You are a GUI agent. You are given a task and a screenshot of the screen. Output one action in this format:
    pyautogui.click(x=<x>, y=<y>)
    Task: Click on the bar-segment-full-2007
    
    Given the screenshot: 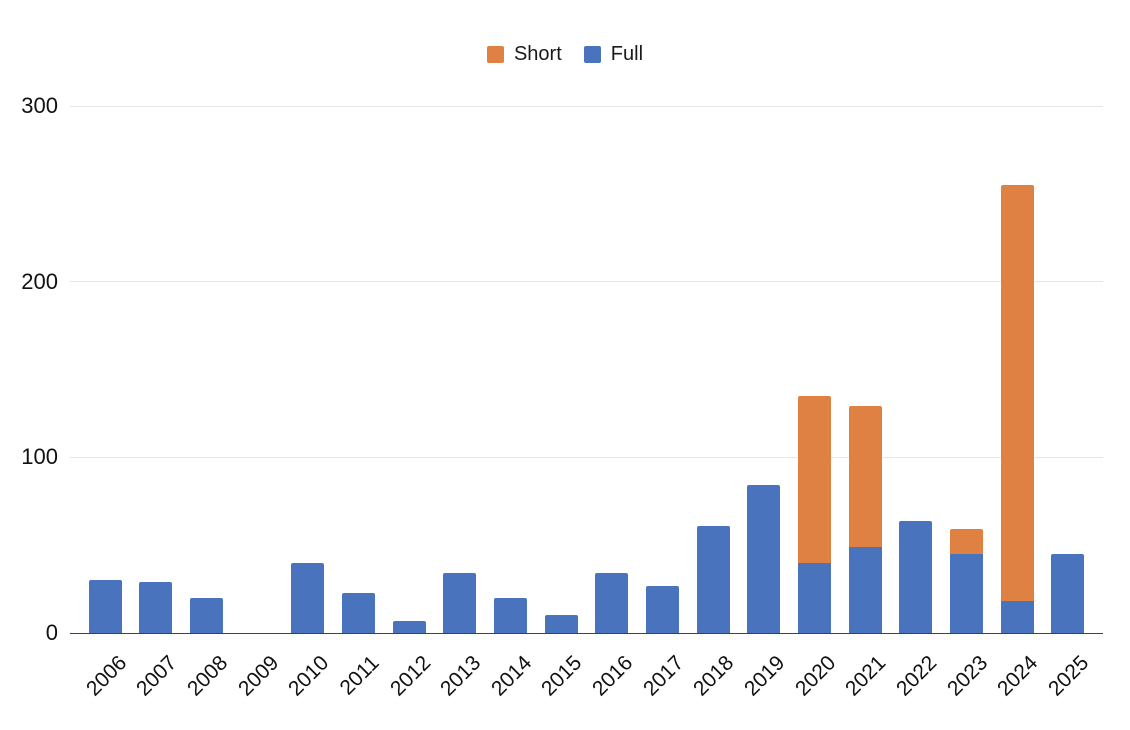 What is the action you would take?
    pyautogui.click(x=156, y=607)
    